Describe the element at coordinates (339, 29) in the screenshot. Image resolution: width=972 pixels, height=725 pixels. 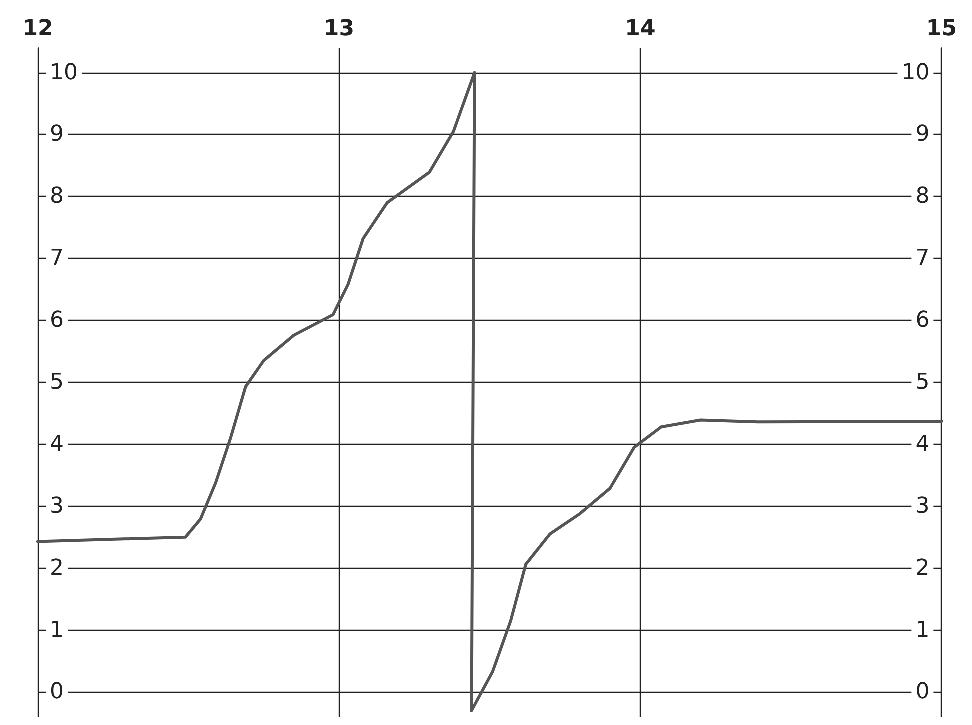
I see `x-tick-label: 13` at that location.